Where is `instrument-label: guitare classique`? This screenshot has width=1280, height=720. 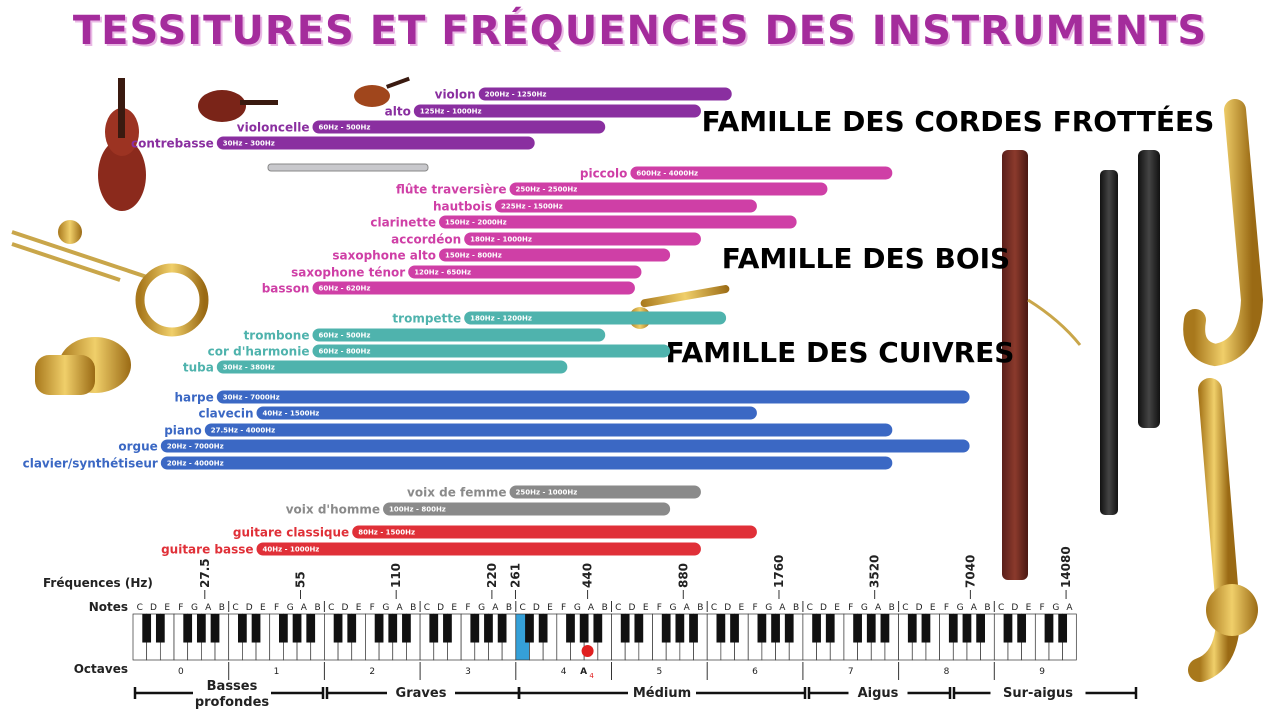
instrument-label: guitare classique is located at coordinates (291, 533).